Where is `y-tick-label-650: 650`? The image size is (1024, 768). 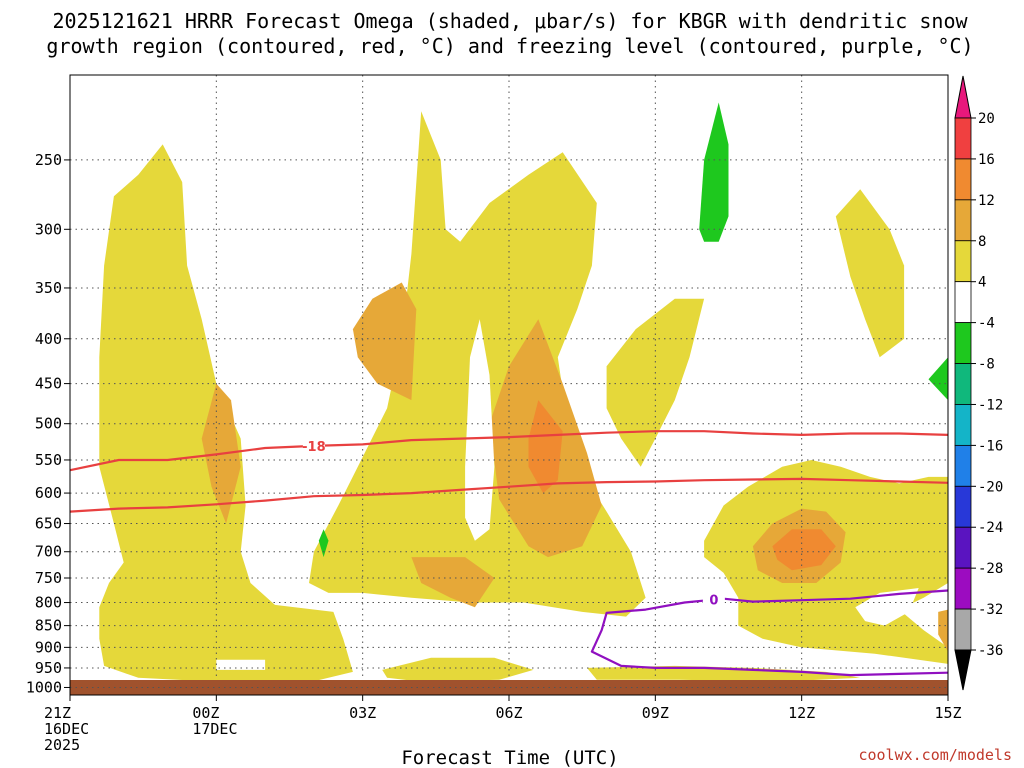 y-tick-label-650: 650 is located at coordinates (48, 524).